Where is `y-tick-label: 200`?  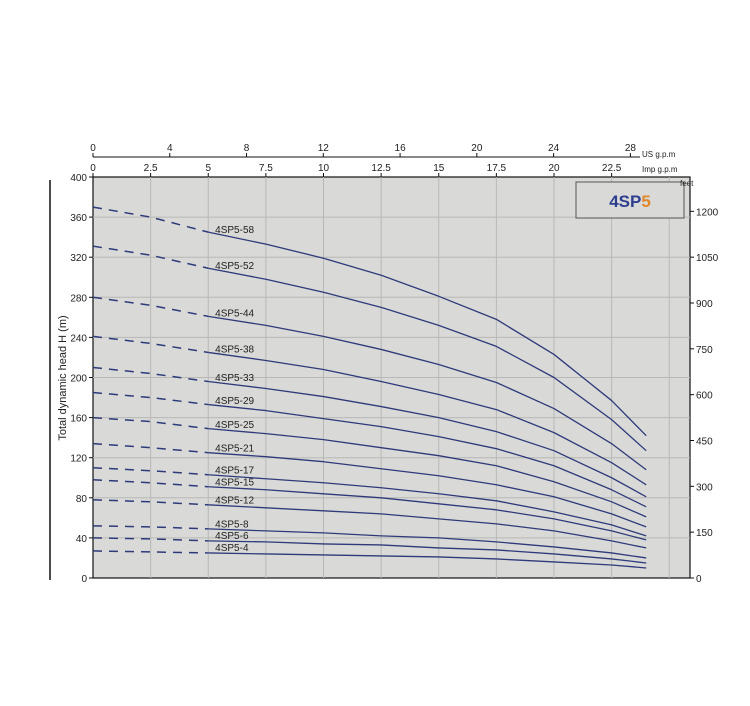
y-tick-label: 200 is located at coordinates (78, 379).